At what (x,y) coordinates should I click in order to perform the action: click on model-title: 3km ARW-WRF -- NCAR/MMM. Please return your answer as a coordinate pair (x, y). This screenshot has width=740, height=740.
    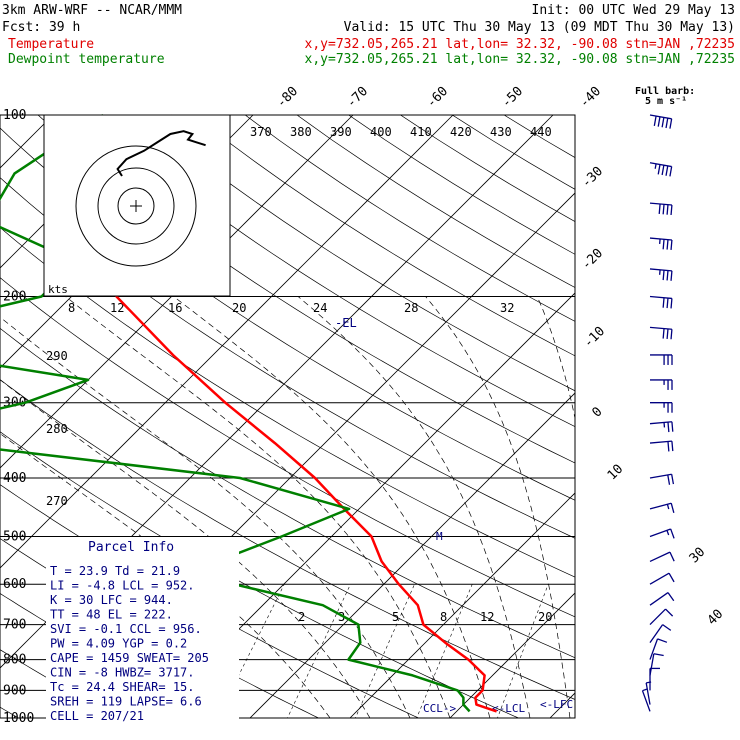
    Looking at the image, I should click on (92, 10).